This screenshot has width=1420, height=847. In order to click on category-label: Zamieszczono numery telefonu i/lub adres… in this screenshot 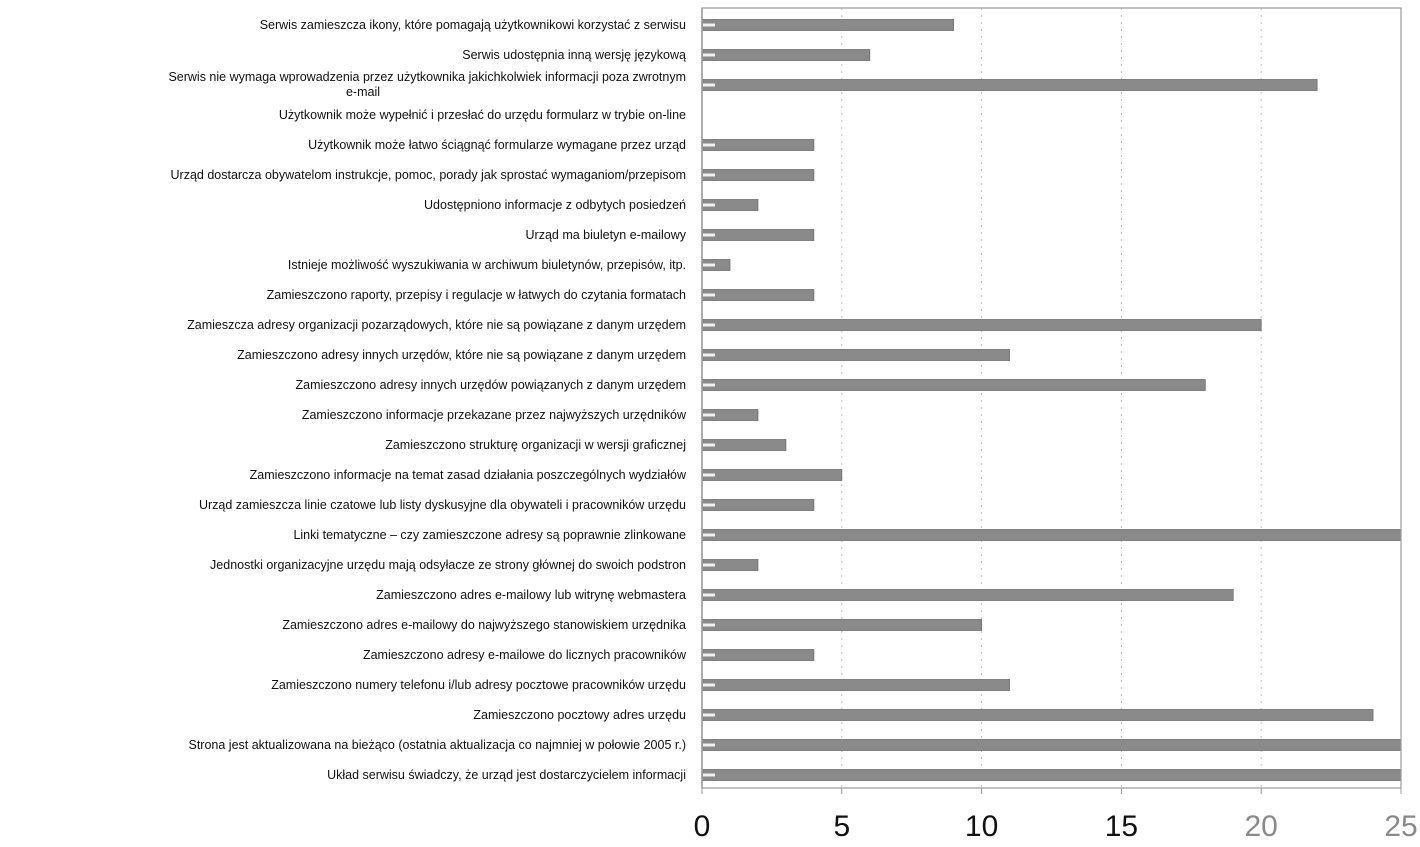, I will do `click(478, 685)`.